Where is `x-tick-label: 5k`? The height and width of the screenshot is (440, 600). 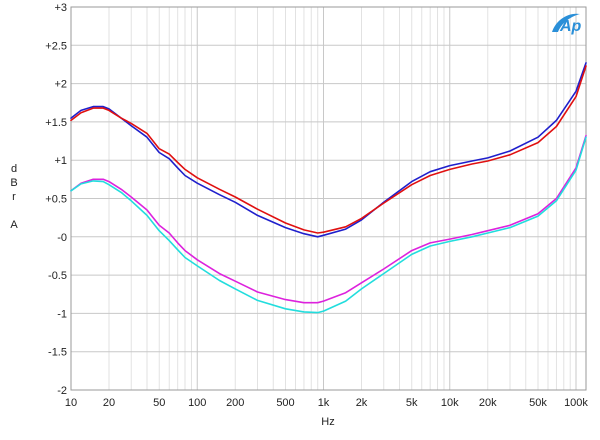 x-tick-label: 5k is located at coordinates (412, 403).